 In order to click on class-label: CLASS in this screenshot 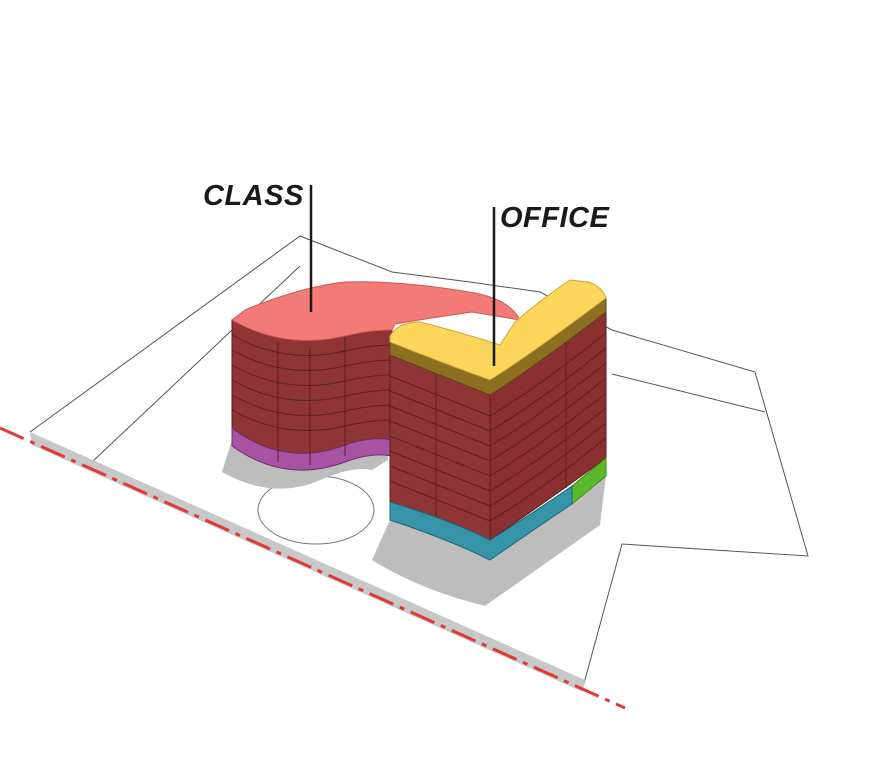, I will do `click(253, 196)`.